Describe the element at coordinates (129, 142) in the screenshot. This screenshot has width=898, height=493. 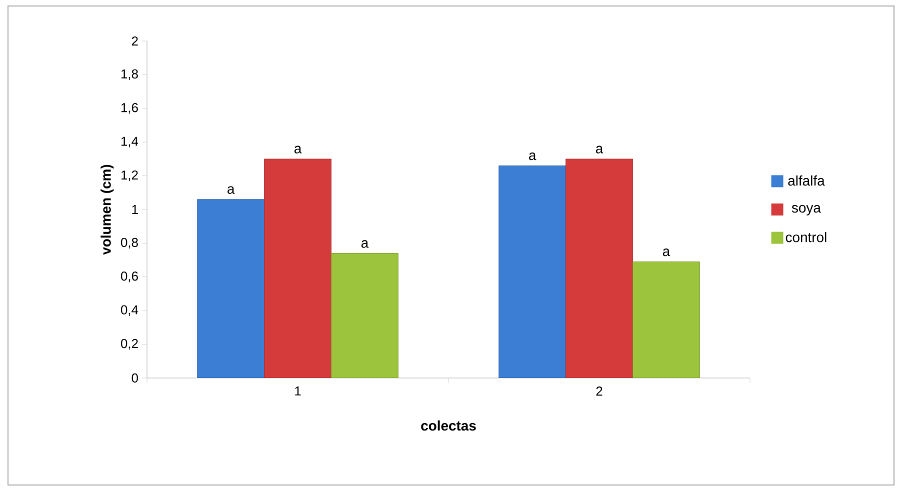
I see `y-tick-label: 1,4` at that location.